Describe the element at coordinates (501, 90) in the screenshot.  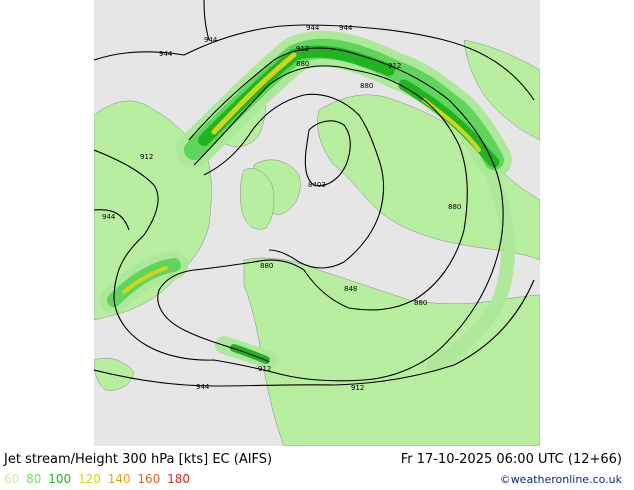
I see `land-far-east` at that location.